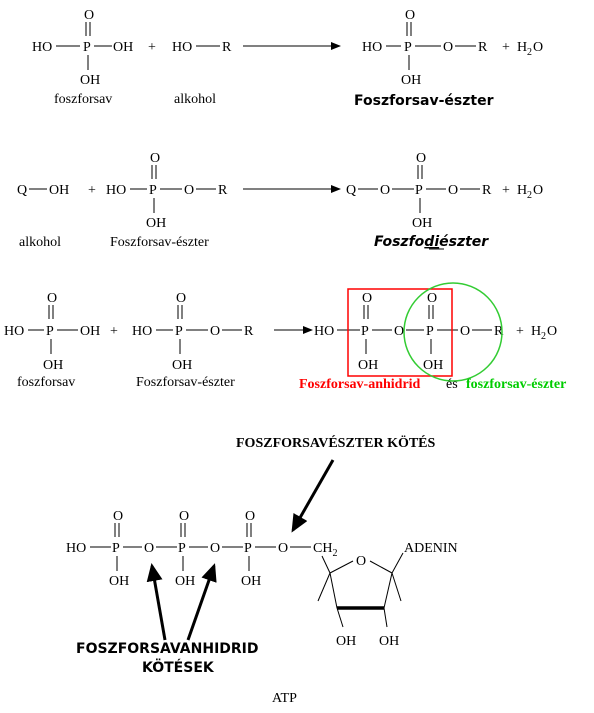 This screenshot has width=594, height=713. What do you see at coordinates (313, 496) in the screenshot?
I see `ester-bond-arrow` at bounding box center [313, 496].